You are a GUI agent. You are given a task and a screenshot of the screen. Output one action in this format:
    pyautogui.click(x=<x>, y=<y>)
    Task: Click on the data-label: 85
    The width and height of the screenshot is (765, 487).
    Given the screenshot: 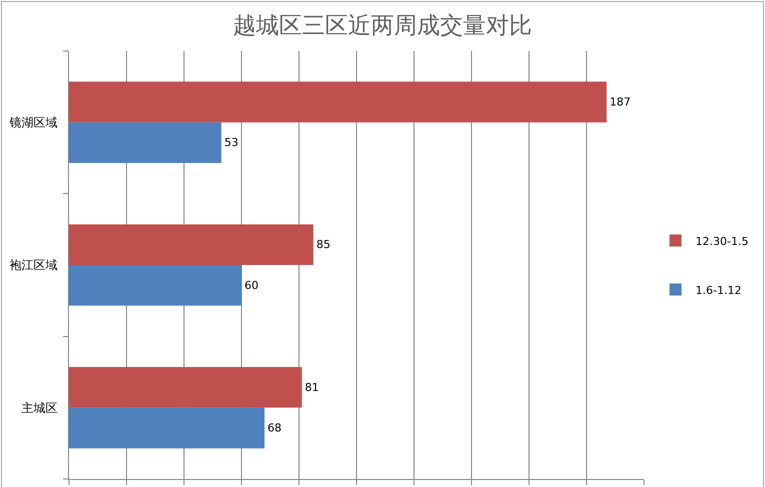 What is the action you would take?
    pyautogui.click(x=323, y=245)
    